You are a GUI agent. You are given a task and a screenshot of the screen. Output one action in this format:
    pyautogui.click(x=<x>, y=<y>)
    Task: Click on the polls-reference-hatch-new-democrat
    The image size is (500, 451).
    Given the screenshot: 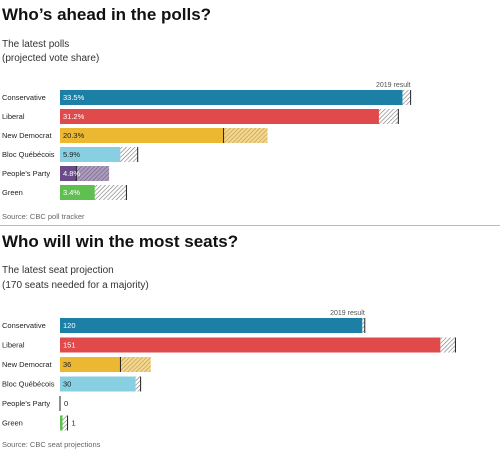 What is the action you would take?
    pyautogui.click(x=245, y=135)
    